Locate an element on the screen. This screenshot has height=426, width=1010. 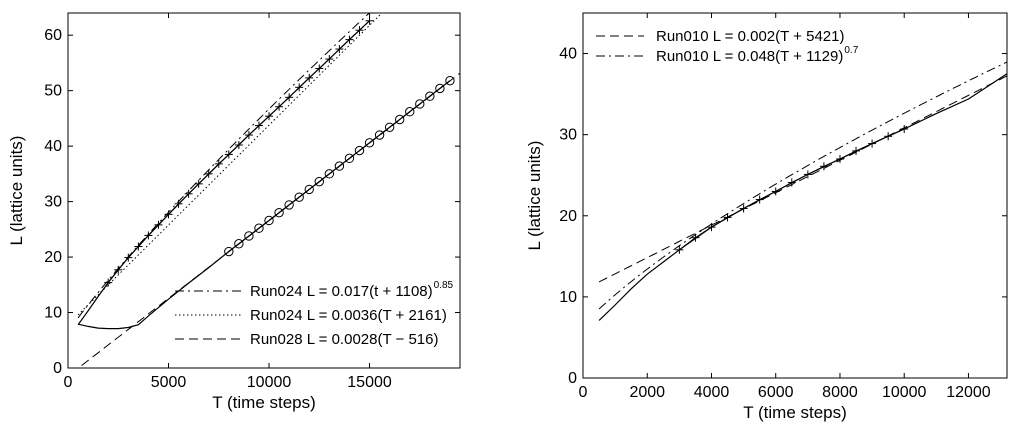
x-tick-label: 8000 is located at coordinates (840, 392).